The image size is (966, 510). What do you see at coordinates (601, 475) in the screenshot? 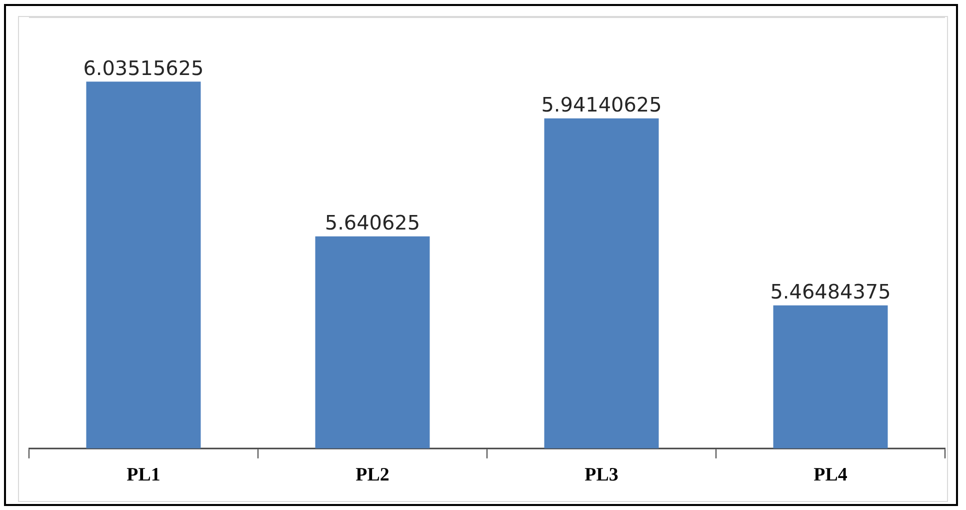
I see `x-tick-label: PL3` at bounding box center [601, 475].